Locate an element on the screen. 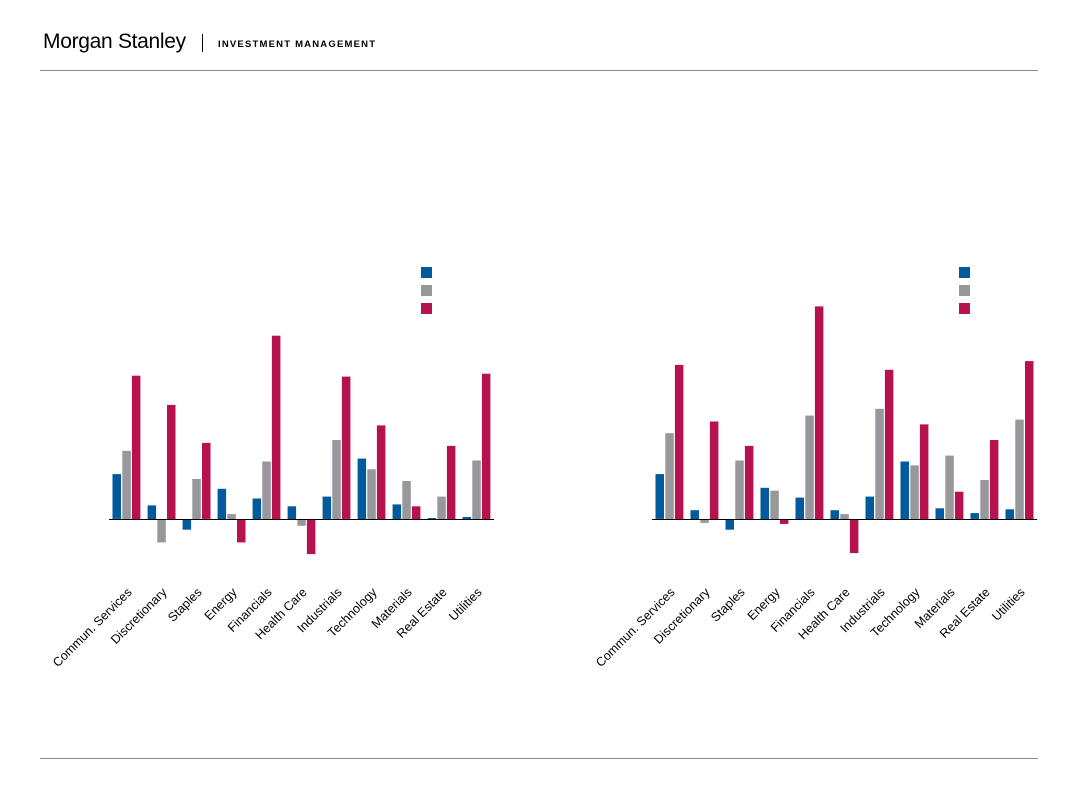  tick-label-2-11: Utilities is located at coordinates (1008, 604).